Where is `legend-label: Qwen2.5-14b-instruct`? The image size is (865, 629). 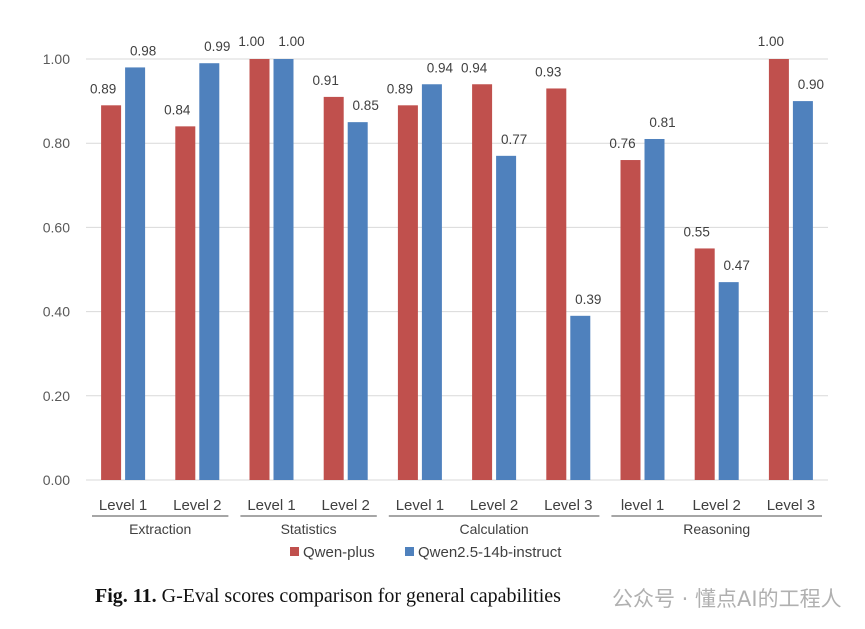 legend-label: Qwen2.5-14b-instruct is located at coordinates (490, 552).